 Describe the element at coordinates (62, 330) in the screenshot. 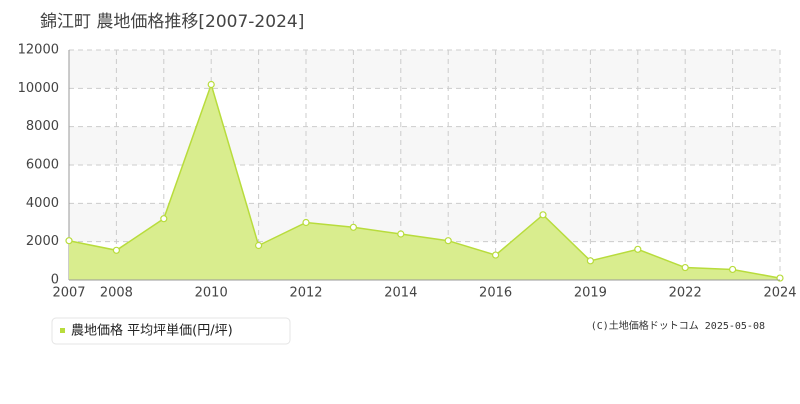

I see `legend-swatch` at that location.